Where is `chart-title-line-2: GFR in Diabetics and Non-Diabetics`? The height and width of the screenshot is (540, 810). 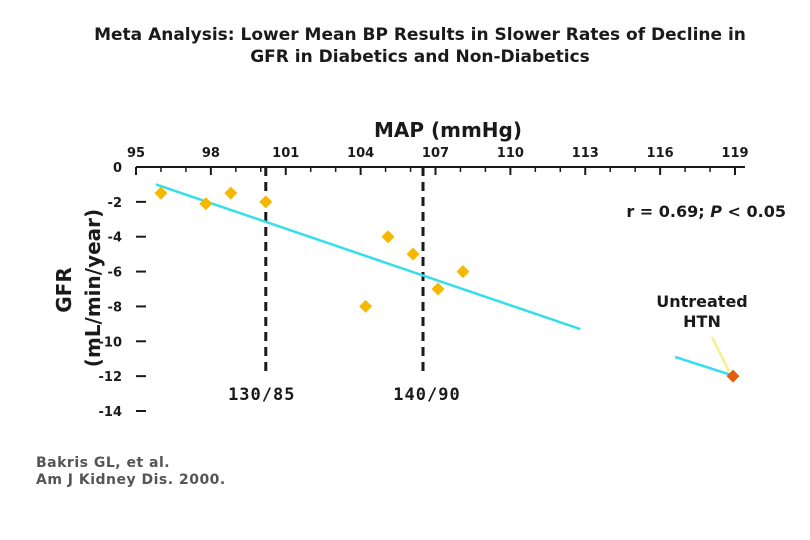 chart-title-line-2: GFR in Diabetics and Non-Diabetics is located at coordinates (420, 57).